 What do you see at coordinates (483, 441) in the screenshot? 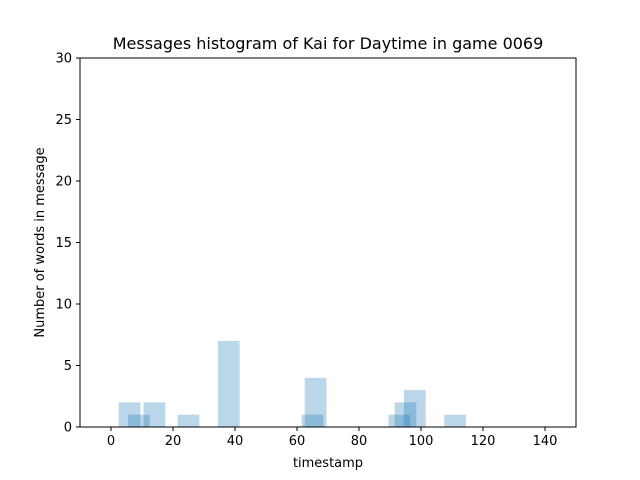
I see `x-tick-label: 120` at bounding box center [483, 441].